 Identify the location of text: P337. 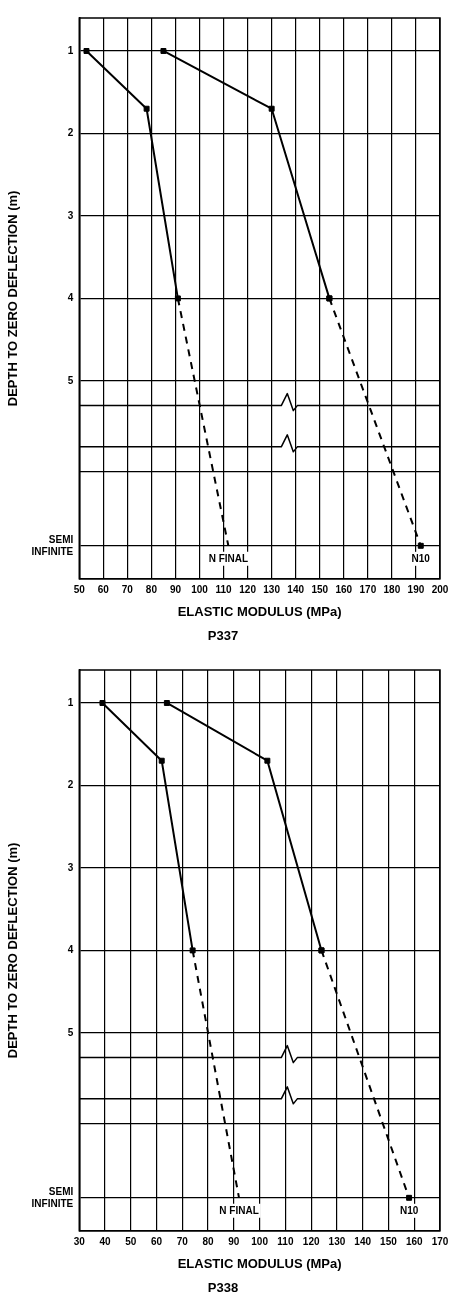
(223, 635).